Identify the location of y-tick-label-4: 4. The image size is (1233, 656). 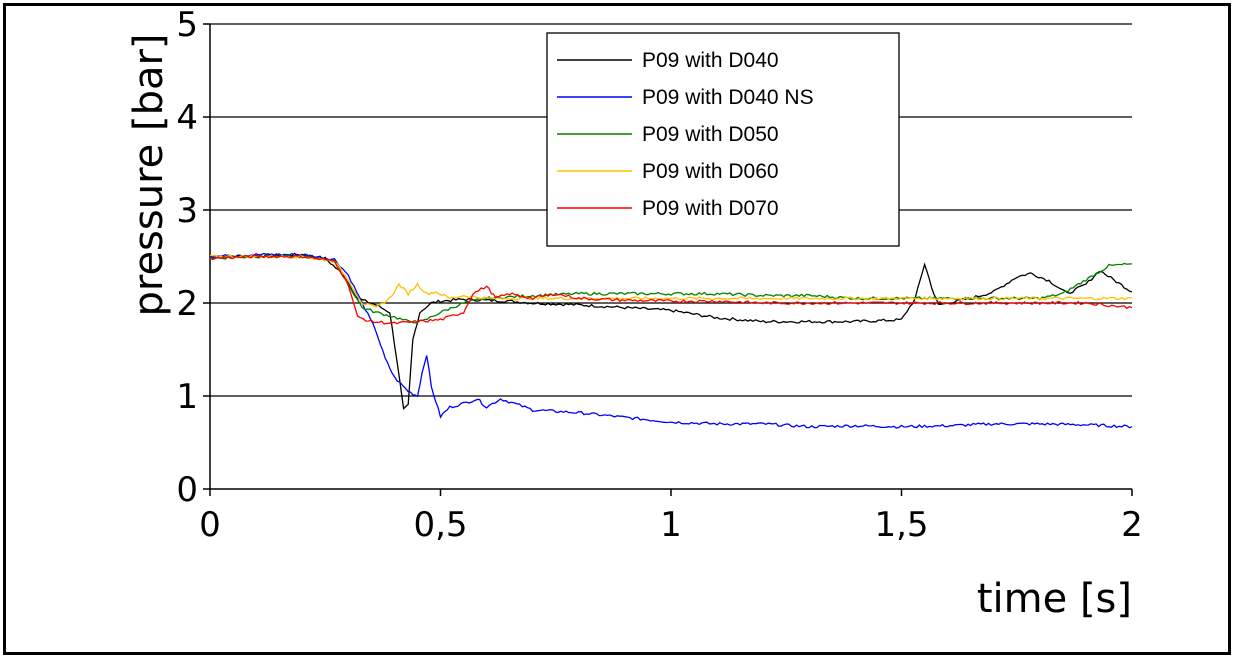
(187, 118).